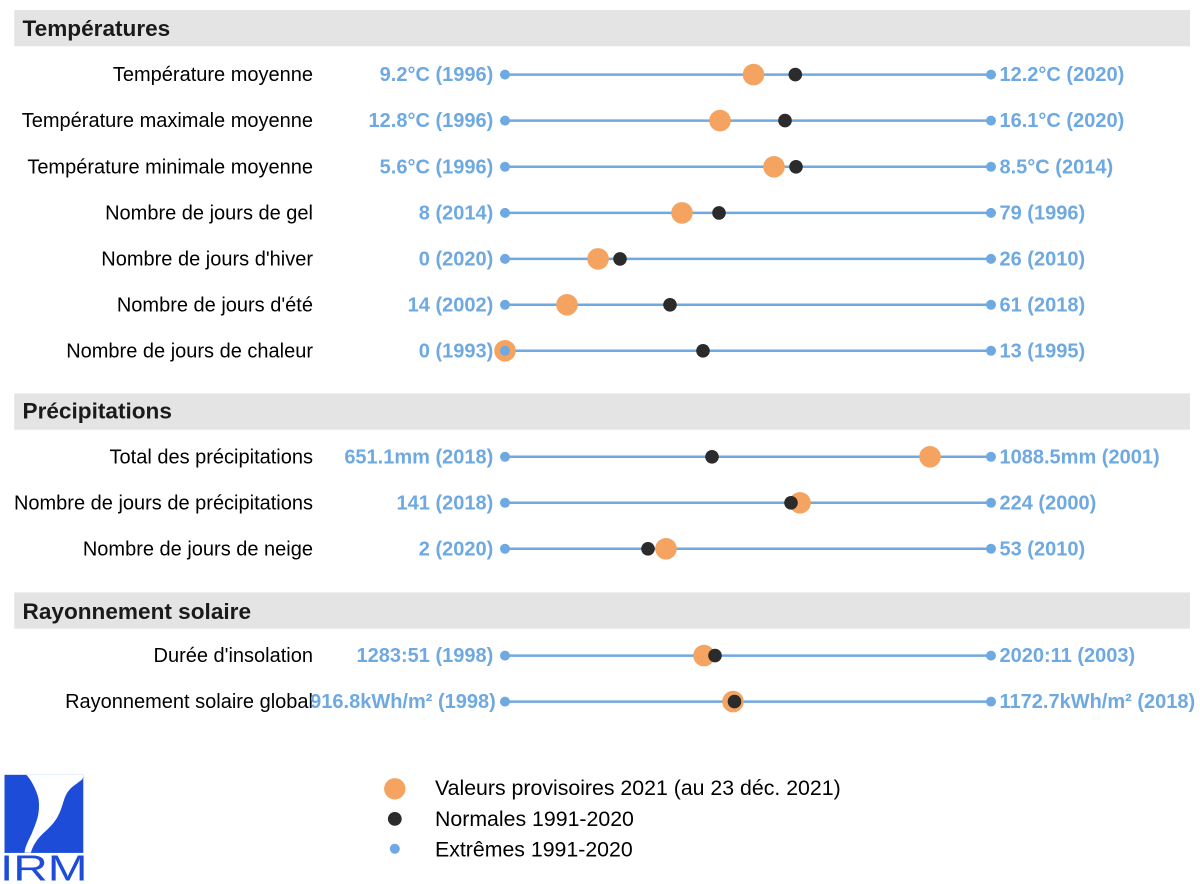 This screenshot has height=884, width=1200. What do you see at coordinates (1062, 121) in the screenshot?
I see `svg-text: 16.1°C (2020)` at bounding box center [1062, 121].